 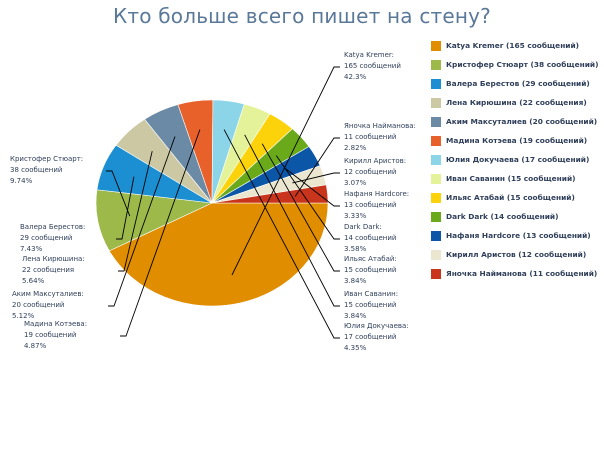 What do you see at coordinates (372, 66) in the screenshot?
I see `slice-label-katya-kremer: Katya Kremer: 165 сообщений 42.3%` at bounding box center [372, 66].